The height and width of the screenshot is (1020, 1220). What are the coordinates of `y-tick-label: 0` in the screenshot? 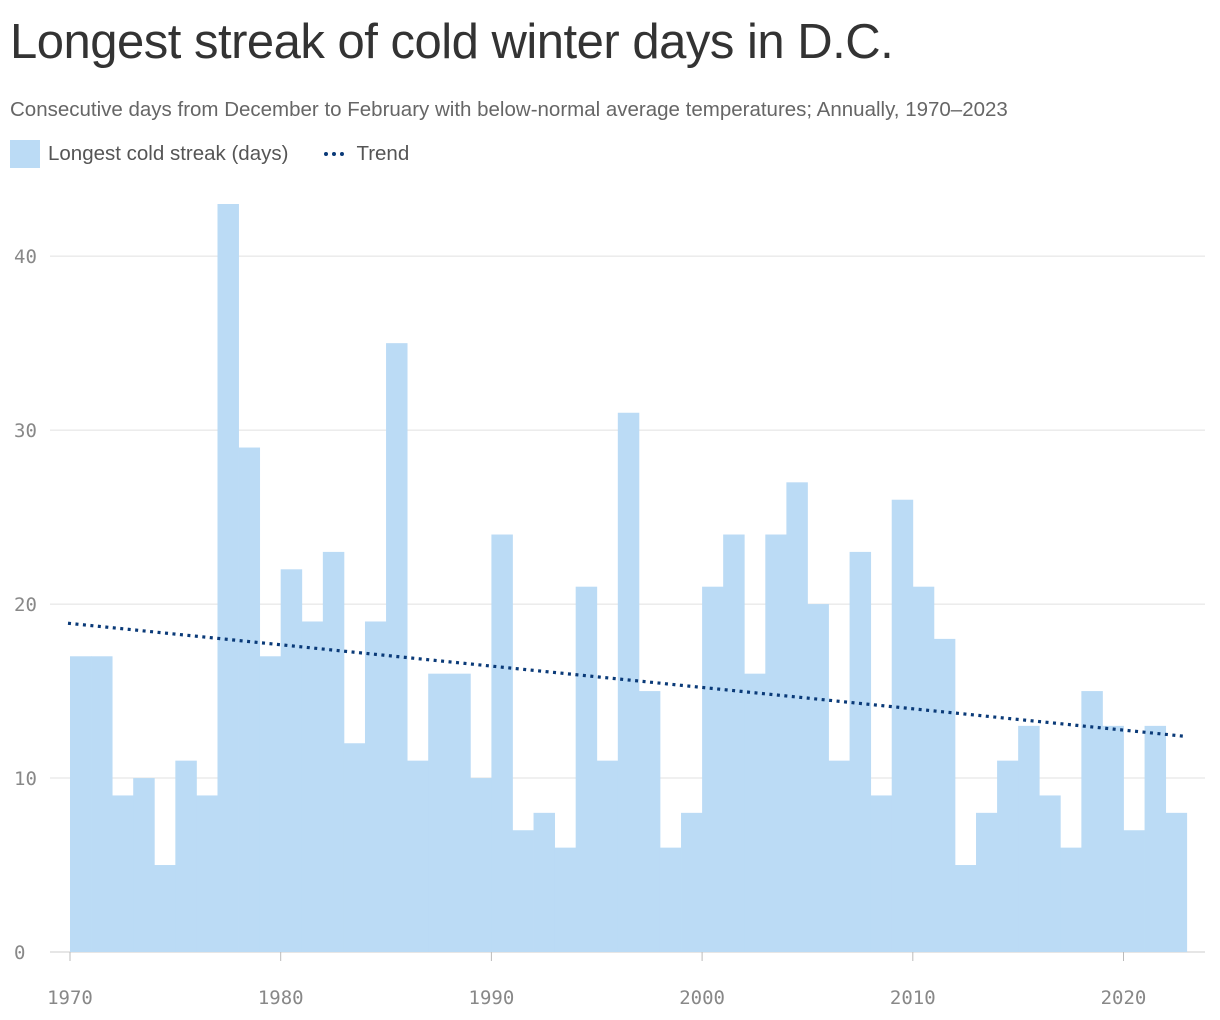 It's located at (19, 953).